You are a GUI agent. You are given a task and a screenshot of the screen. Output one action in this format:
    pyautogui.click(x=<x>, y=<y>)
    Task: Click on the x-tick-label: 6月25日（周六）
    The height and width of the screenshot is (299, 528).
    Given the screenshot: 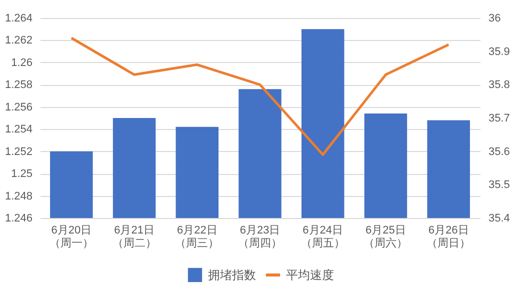 What is the action you would take?
    pyautogui.click(x=386, y=237)
    